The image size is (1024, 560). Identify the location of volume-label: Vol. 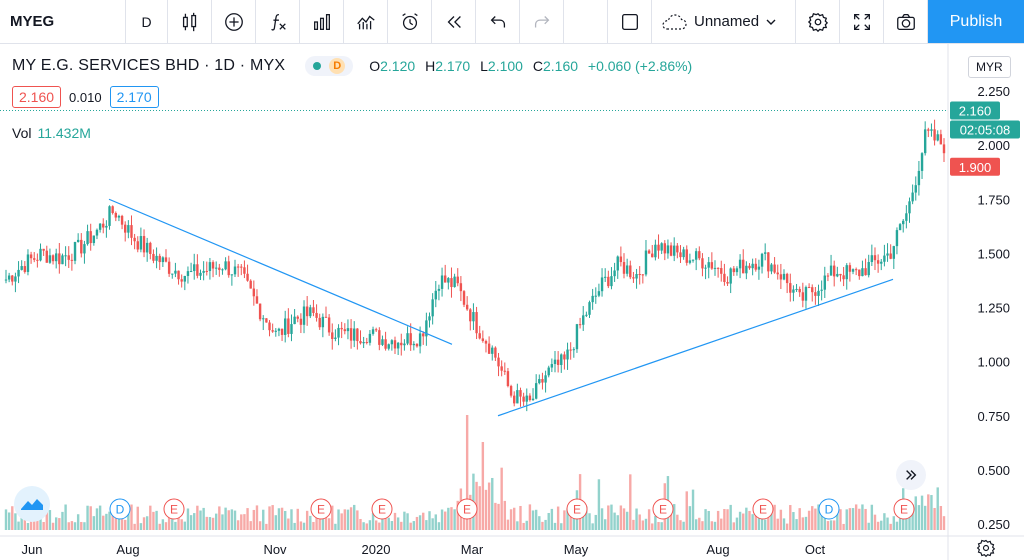
(22, 133).